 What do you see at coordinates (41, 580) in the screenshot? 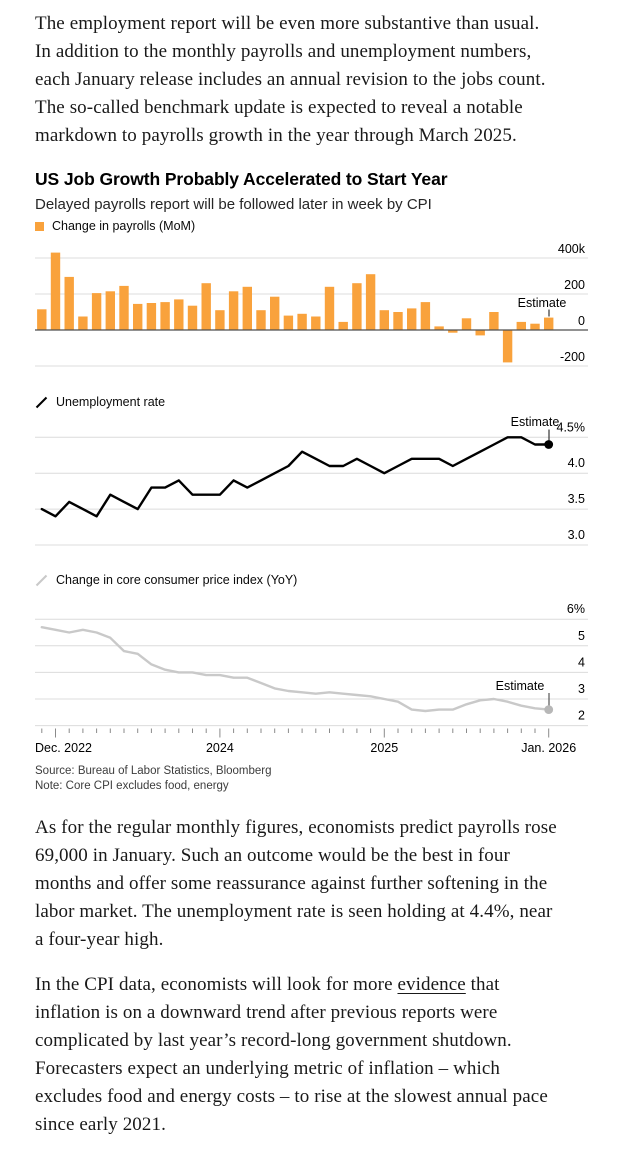
I see `gray-diagonal-line-icon` at bounding box center [41, 580].